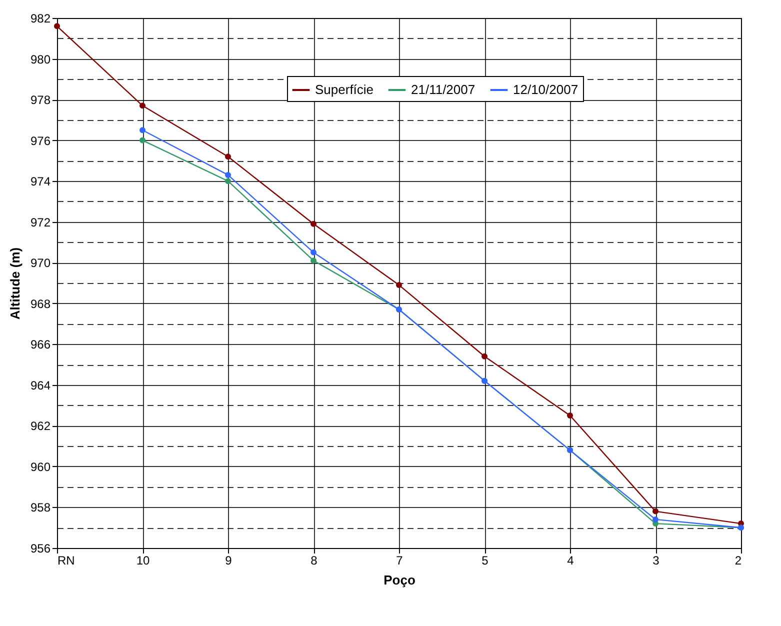 Image resolution: width=781 pixels, height=626 pixels. I want to click on y-tick-label: 976, so click(40, 141).